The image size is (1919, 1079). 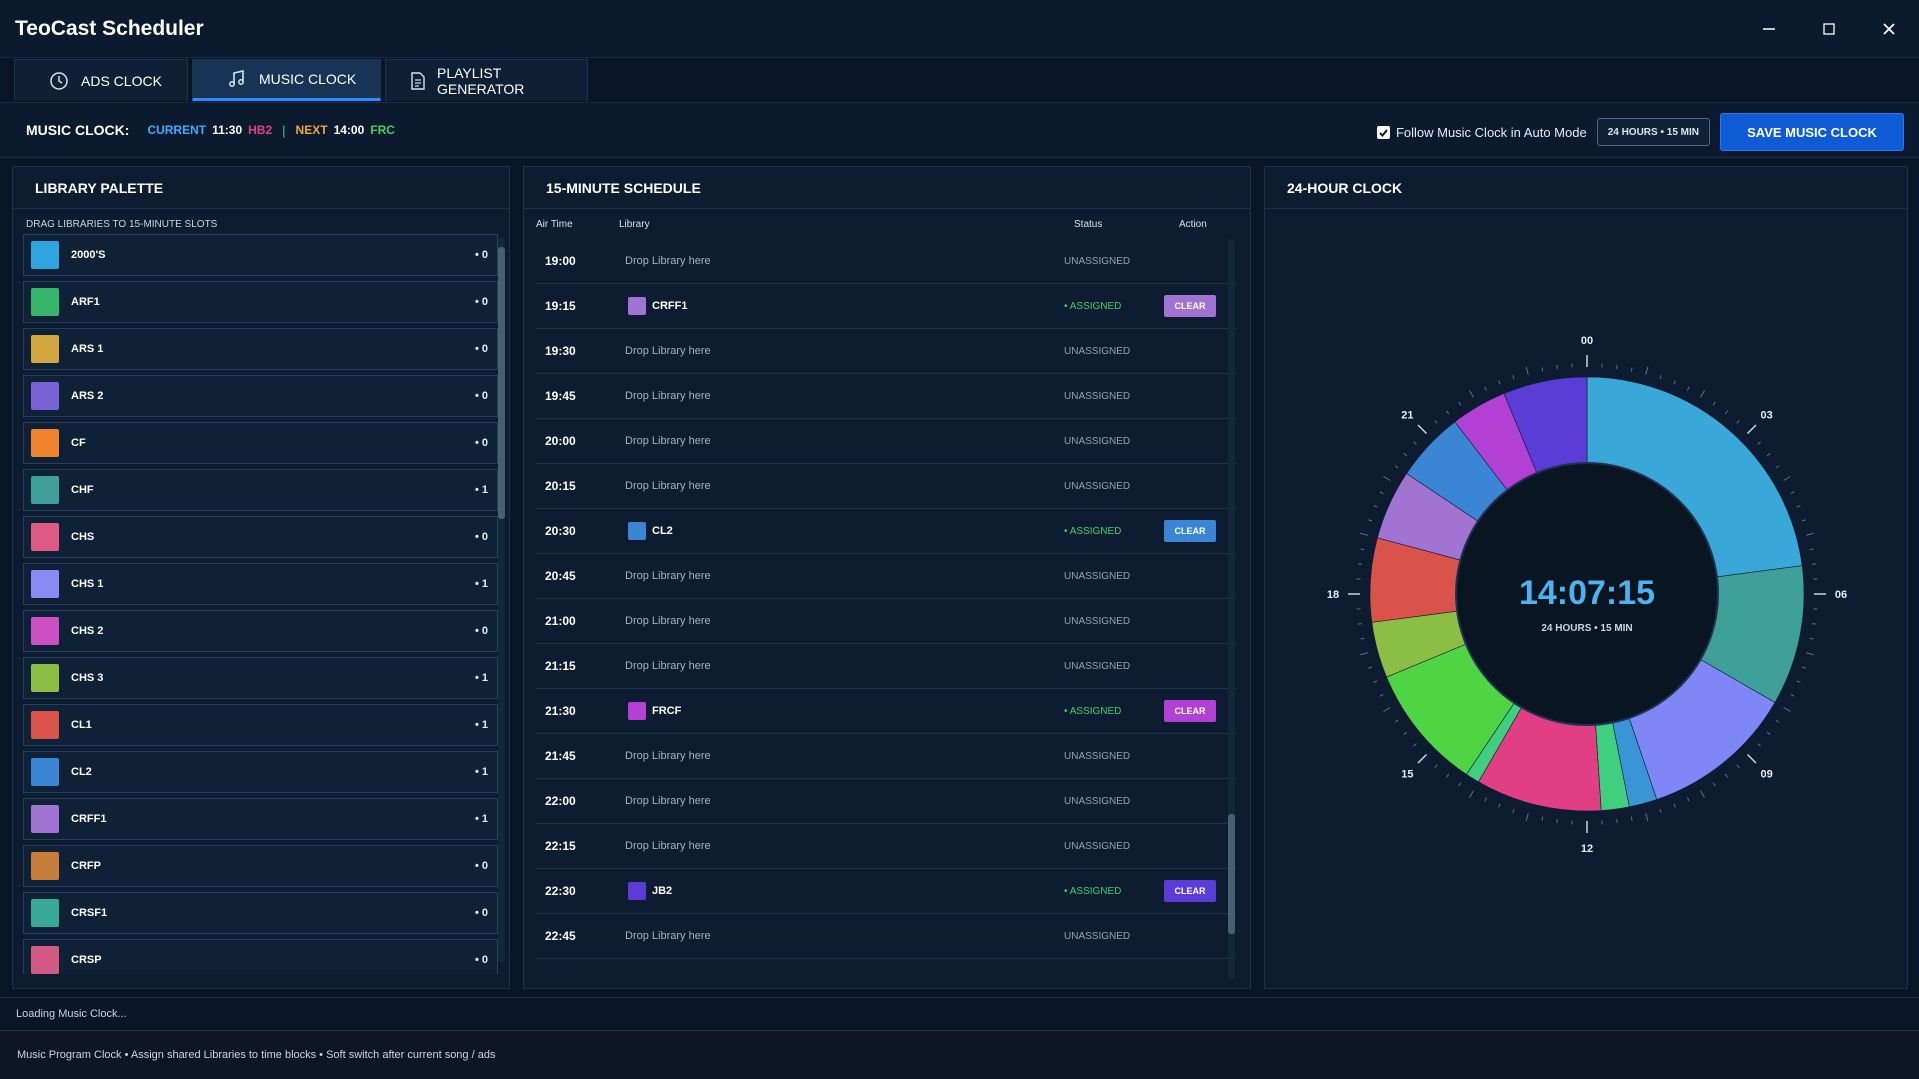 What do you see at coordinates (560, 846) in the screenshot?
I see `air-time: 22:15` at bounding box center [560, 846].